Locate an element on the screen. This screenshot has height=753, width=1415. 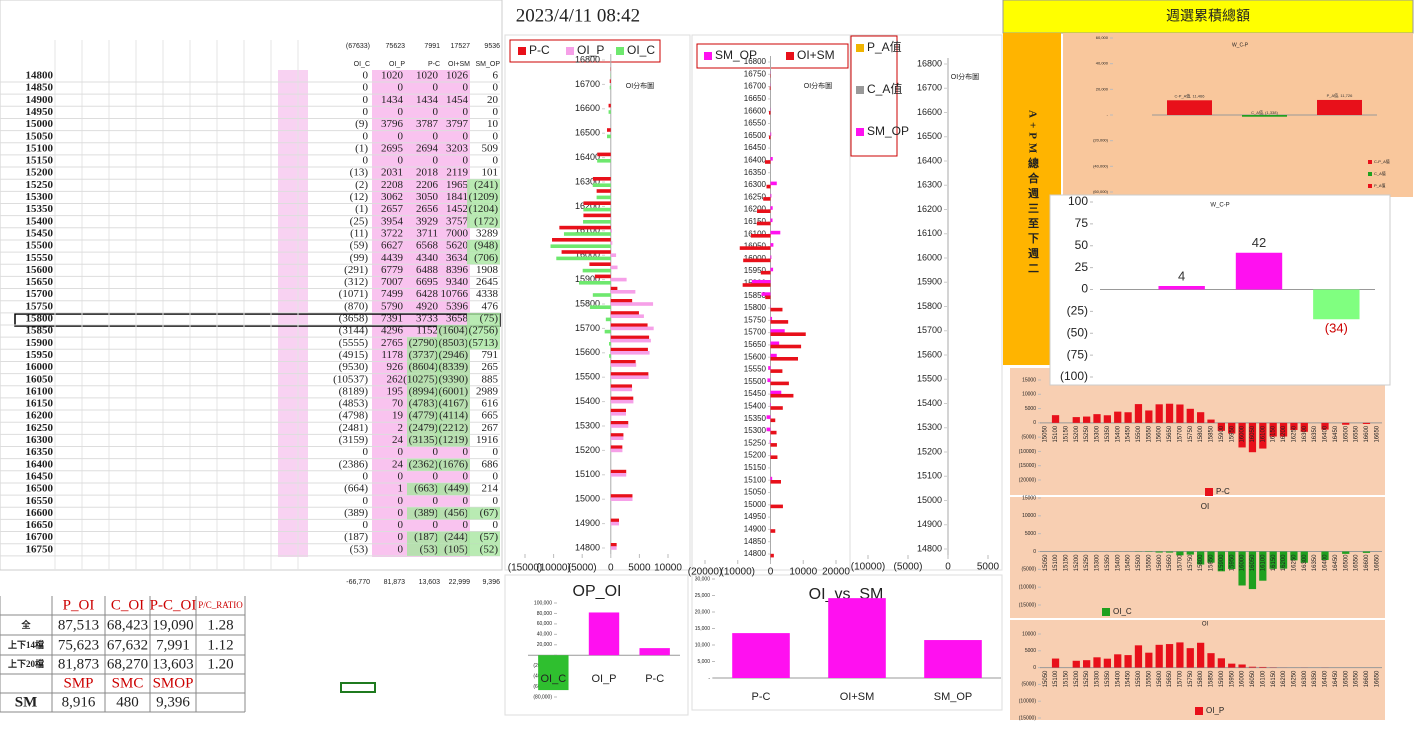
y-tick-label: 14900 is located at coordinates (587, 523).